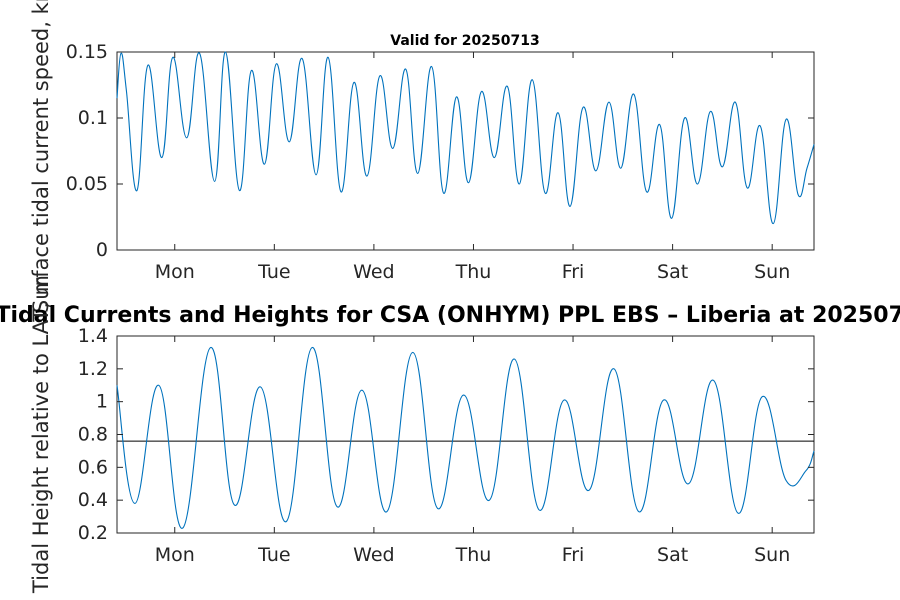 The image size is (900, 600). What do you see at coordinates (373, 555) in the screenshot?
I see `heights-xtick-label: Wed` at bounding box center [373, 555].